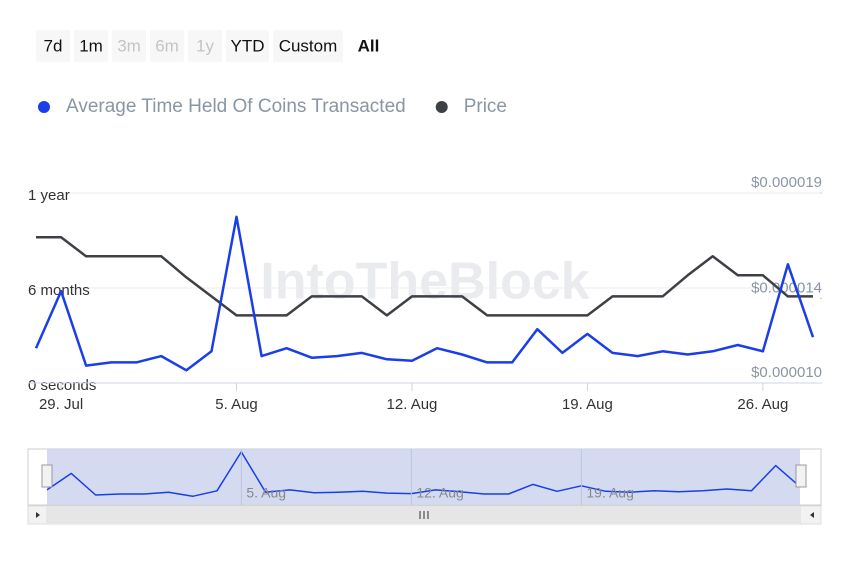 The height and width of the screenshot is (572, 850). I want to click on x-tick-label: 26. Aug, so click(762, 404).